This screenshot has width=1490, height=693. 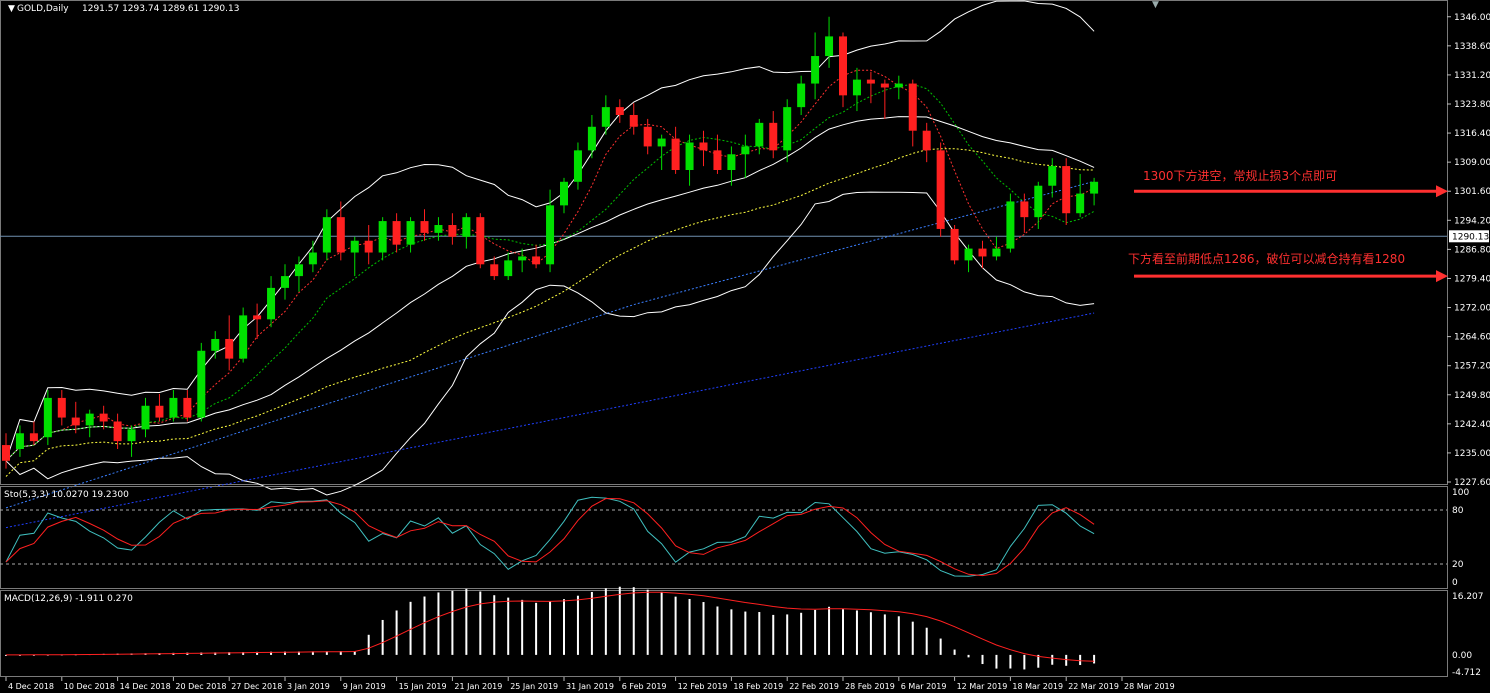 What do you see at coordinates (145, 686) in the screenshot?
I see `date-tick-label: 14 Dec 2018` at bounding box center [145, 686].